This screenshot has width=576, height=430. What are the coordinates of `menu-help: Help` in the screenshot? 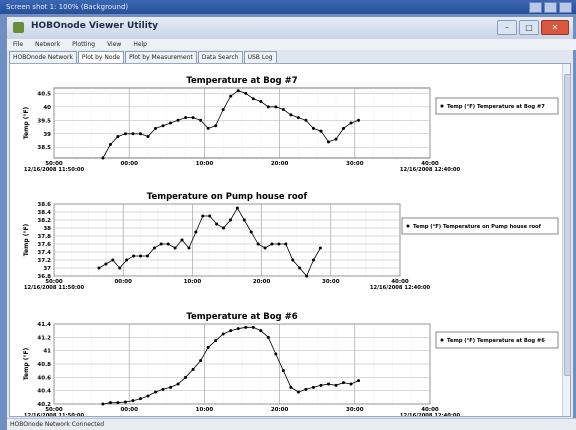 It's located at (140, 44).